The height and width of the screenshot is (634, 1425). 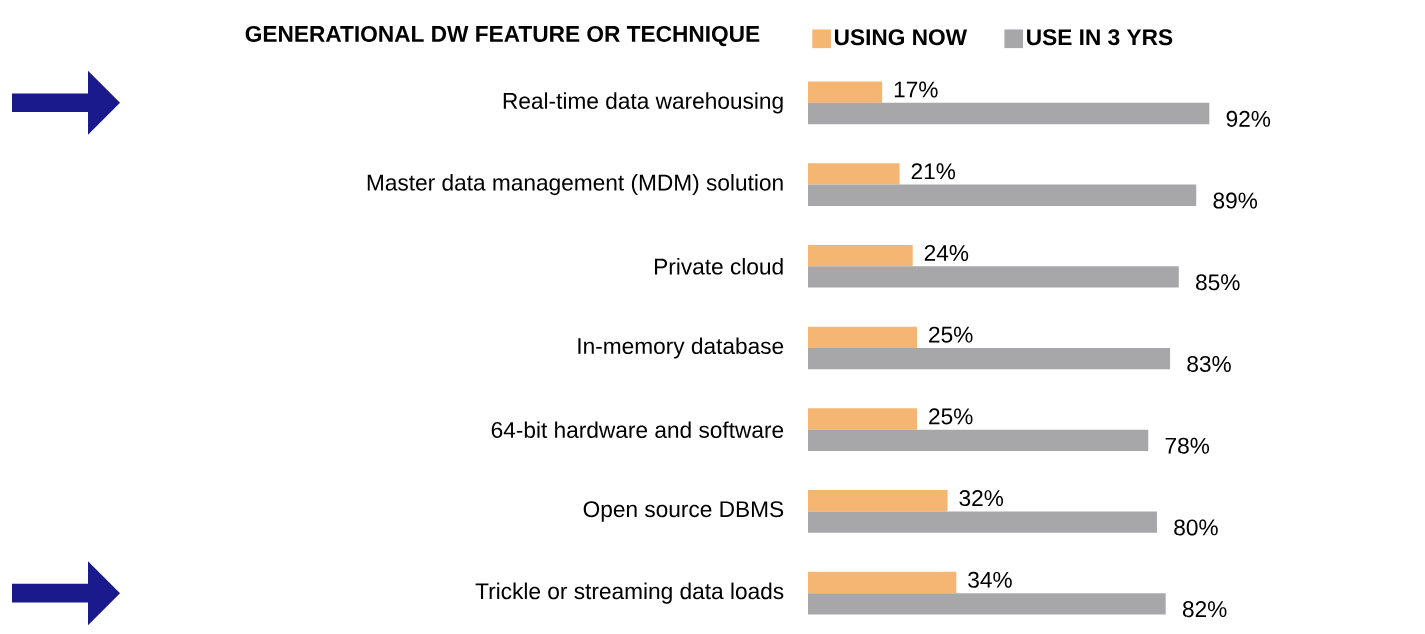 What do you see at coordinates (933, 171) in the screenshot?
I see `data-label: 21%` at bounding box center [933, 171].